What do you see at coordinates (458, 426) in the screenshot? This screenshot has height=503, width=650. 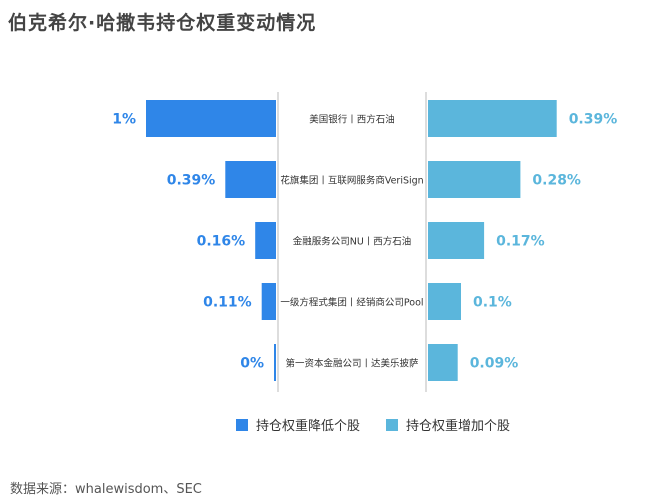 I see `legend-label-increase: 持仓权重增加个股` at bounding box center [458, 426].